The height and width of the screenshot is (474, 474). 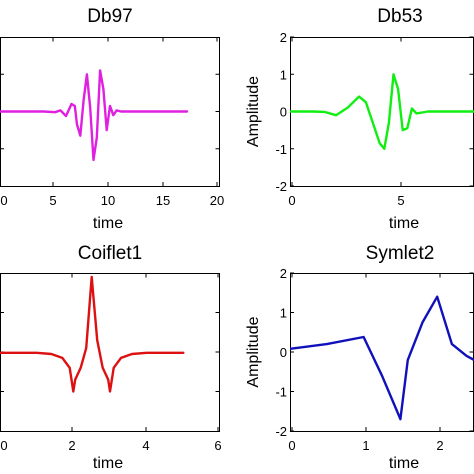 I want to click on chart-title: Db53, so click(x=399, y=16).